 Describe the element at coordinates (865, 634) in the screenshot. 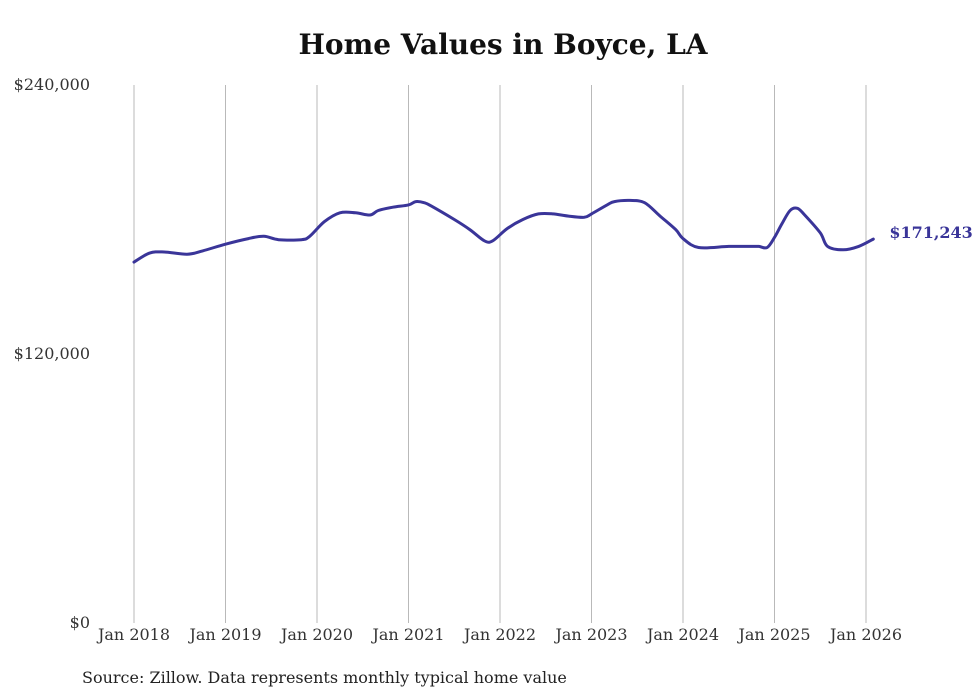

I see `x-tick-label: Jan 2026` at that location.